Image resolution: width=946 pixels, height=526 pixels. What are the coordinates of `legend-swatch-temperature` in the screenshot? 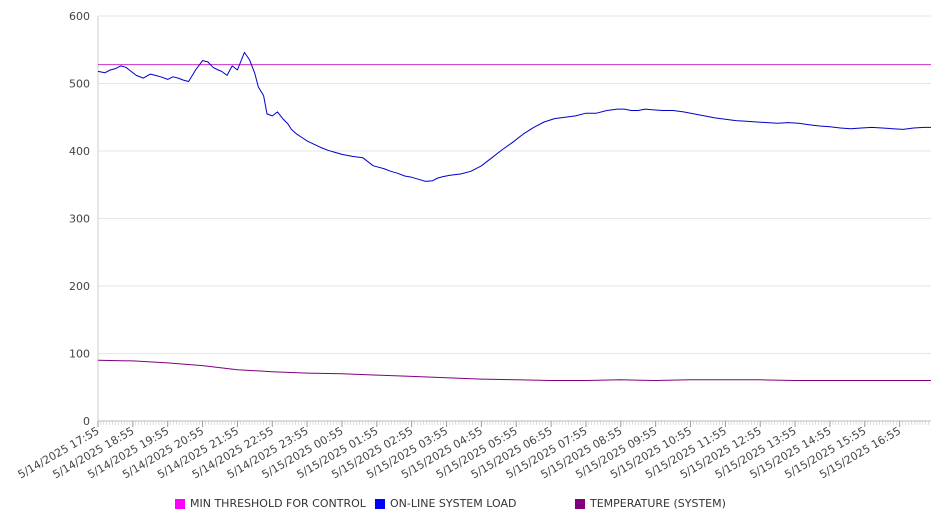 It's located at (580, 503).